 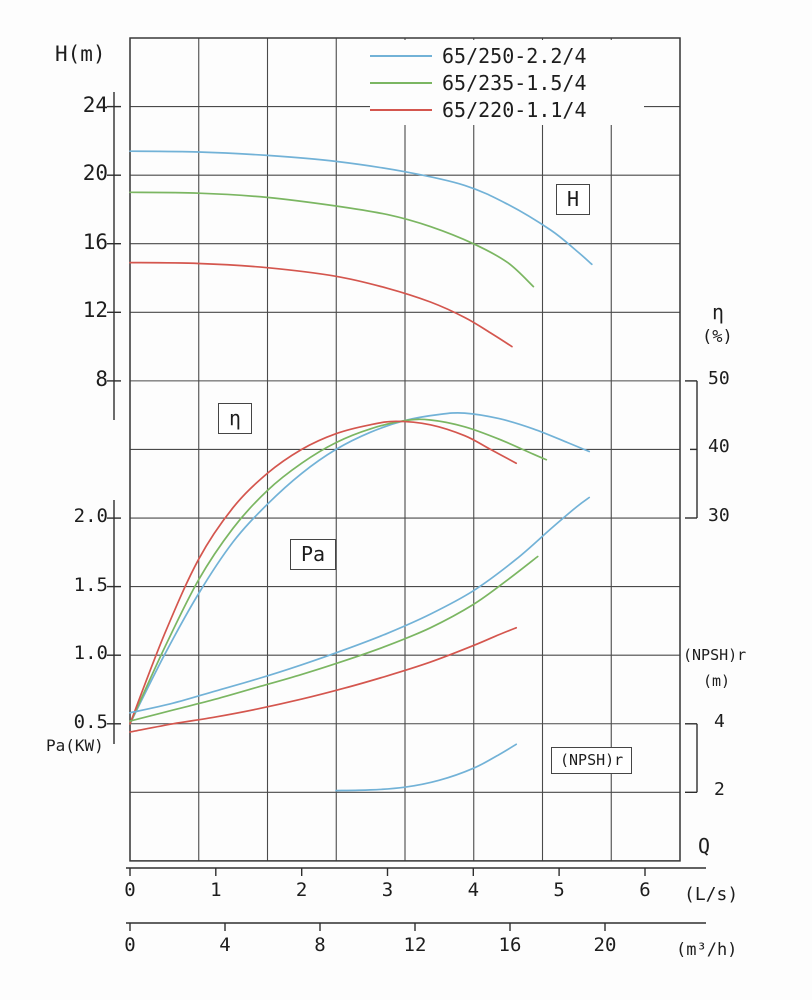 I want to click on legend: 65/250-2.2/4 65/235-1.5/4 65/220-1.1/4, so click(x=507, y=82).